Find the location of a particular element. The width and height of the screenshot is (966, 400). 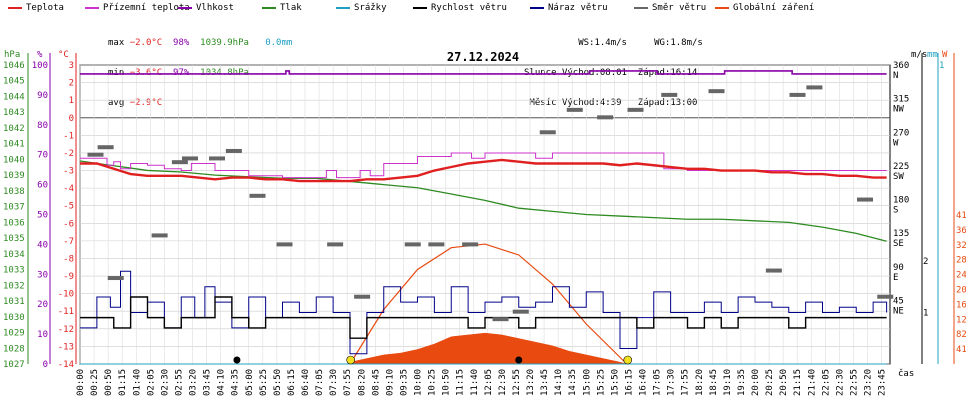

tick-label-degc: -7 is located at coordinates (68, 242).